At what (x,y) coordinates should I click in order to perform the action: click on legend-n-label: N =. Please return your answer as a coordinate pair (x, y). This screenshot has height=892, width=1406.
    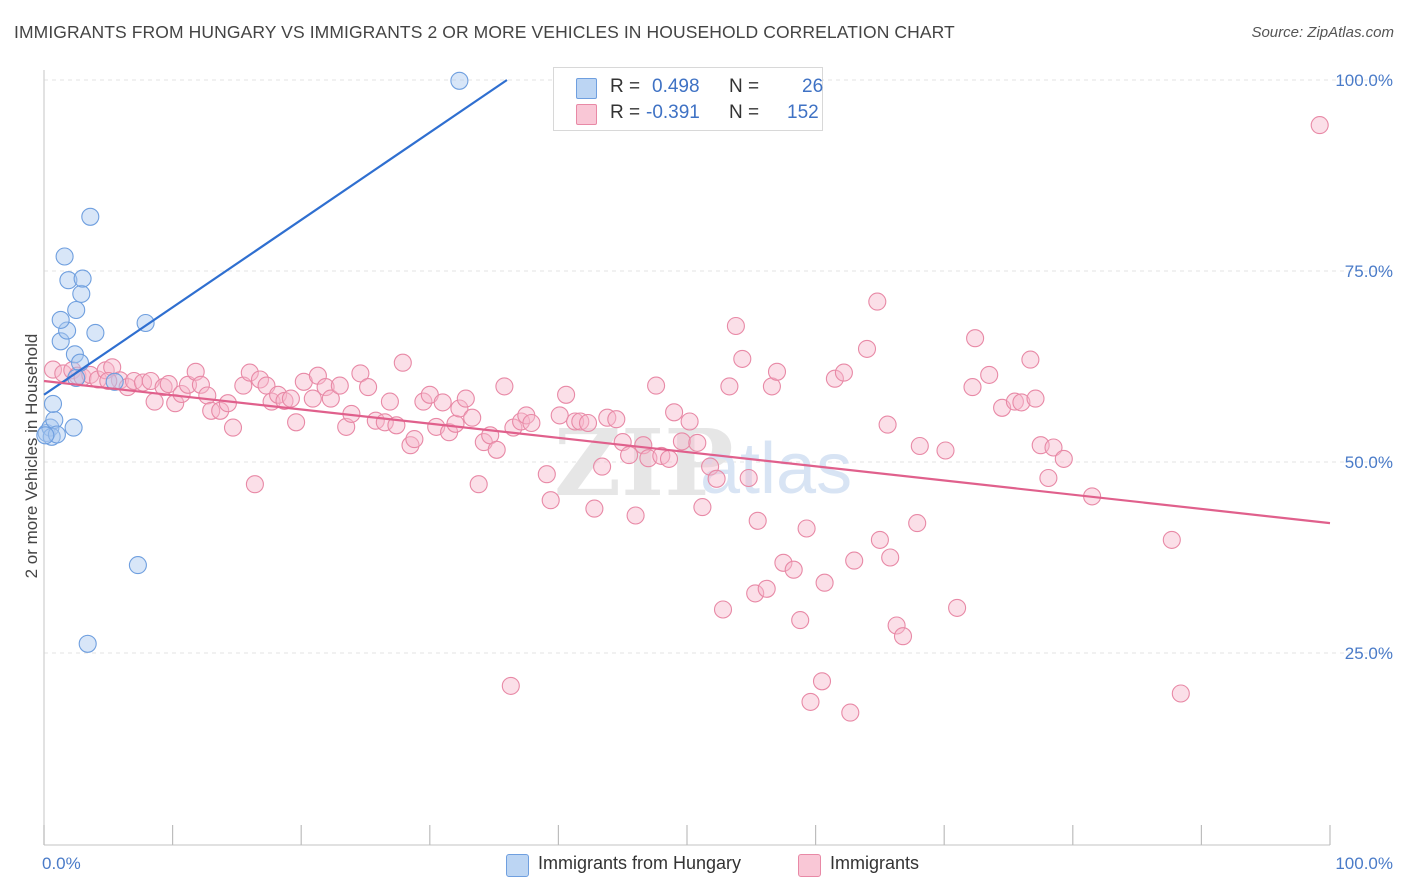
    Looking at the image, I should click on (744, 86).